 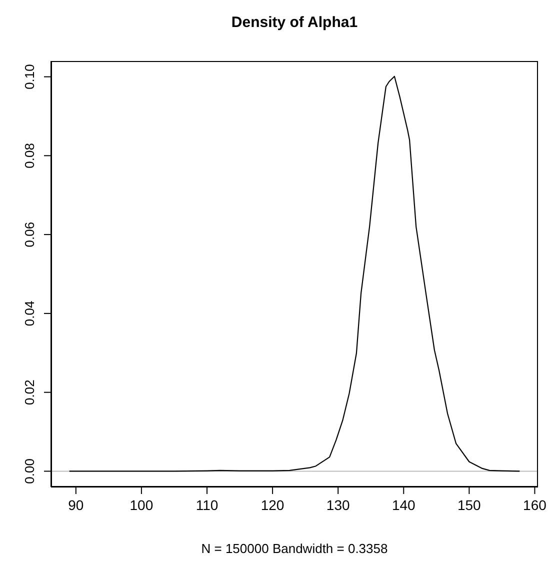 What do you see at coordinates (29, 155) in the screenshot?
I see `y-tick-label: 0.08` at bounding box center [29, 155].